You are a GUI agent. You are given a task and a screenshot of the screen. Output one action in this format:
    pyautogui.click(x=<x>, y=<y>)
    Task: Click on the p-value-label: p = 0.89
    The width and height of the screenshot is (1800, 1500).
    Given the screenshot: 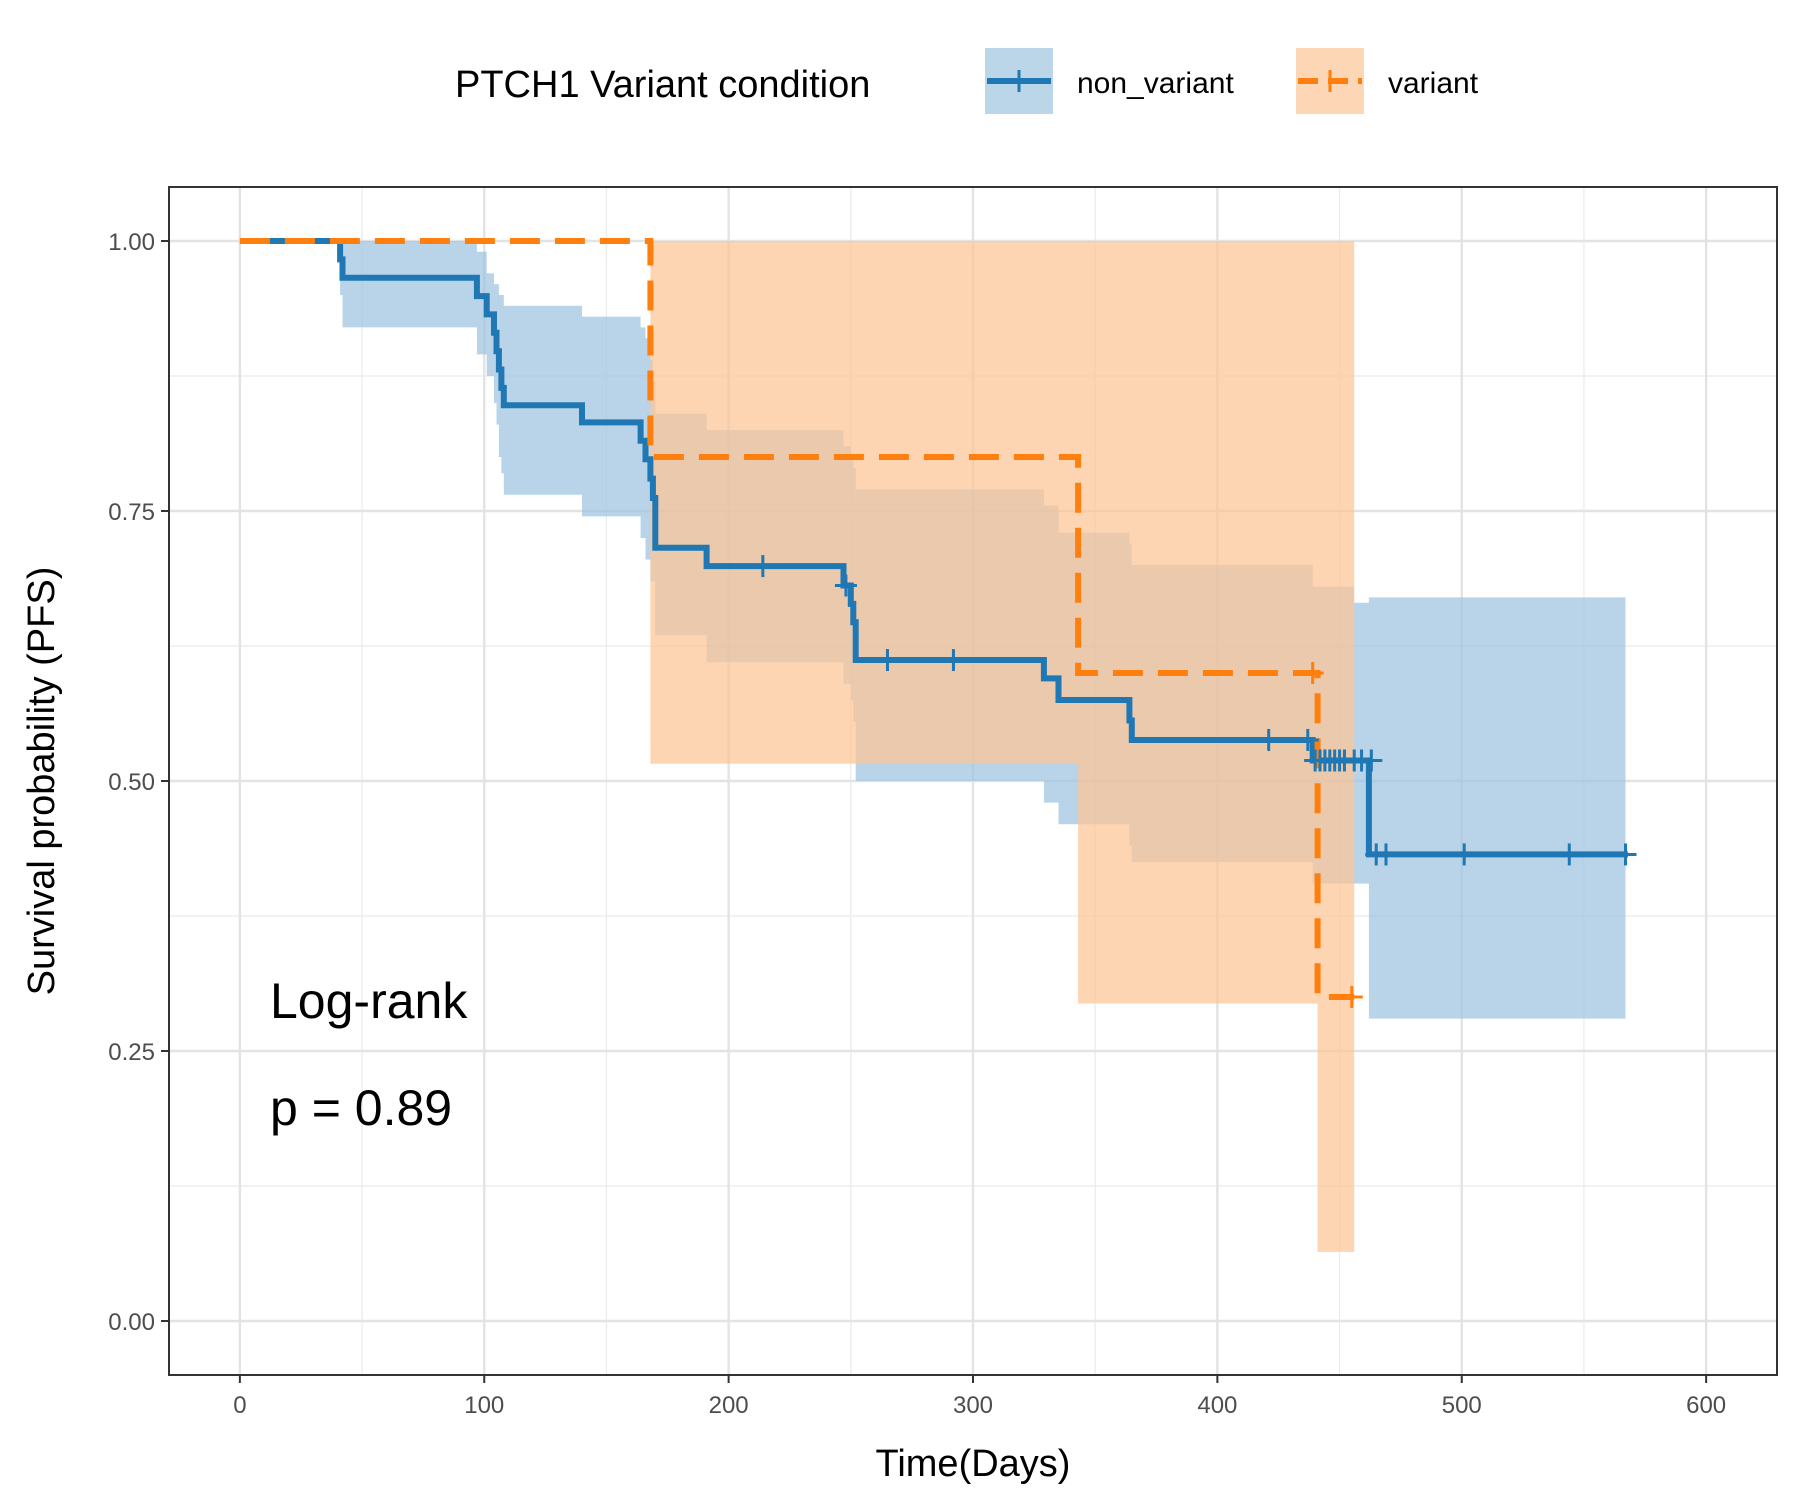 What is the action you would take?
    pyautogui.click(x=361, y=1108)
    